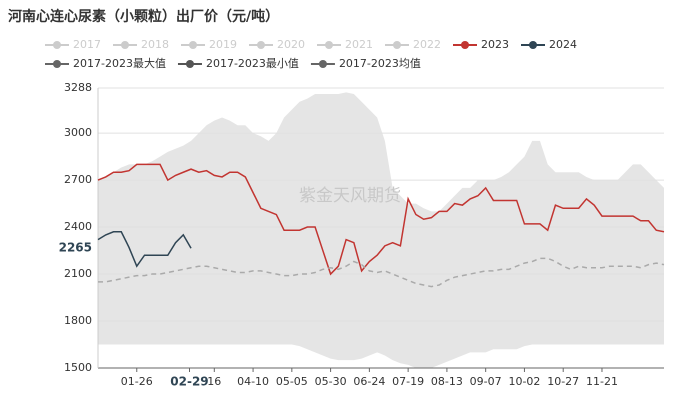  I want to click on x-tick-label: 16, so click(214, 381).